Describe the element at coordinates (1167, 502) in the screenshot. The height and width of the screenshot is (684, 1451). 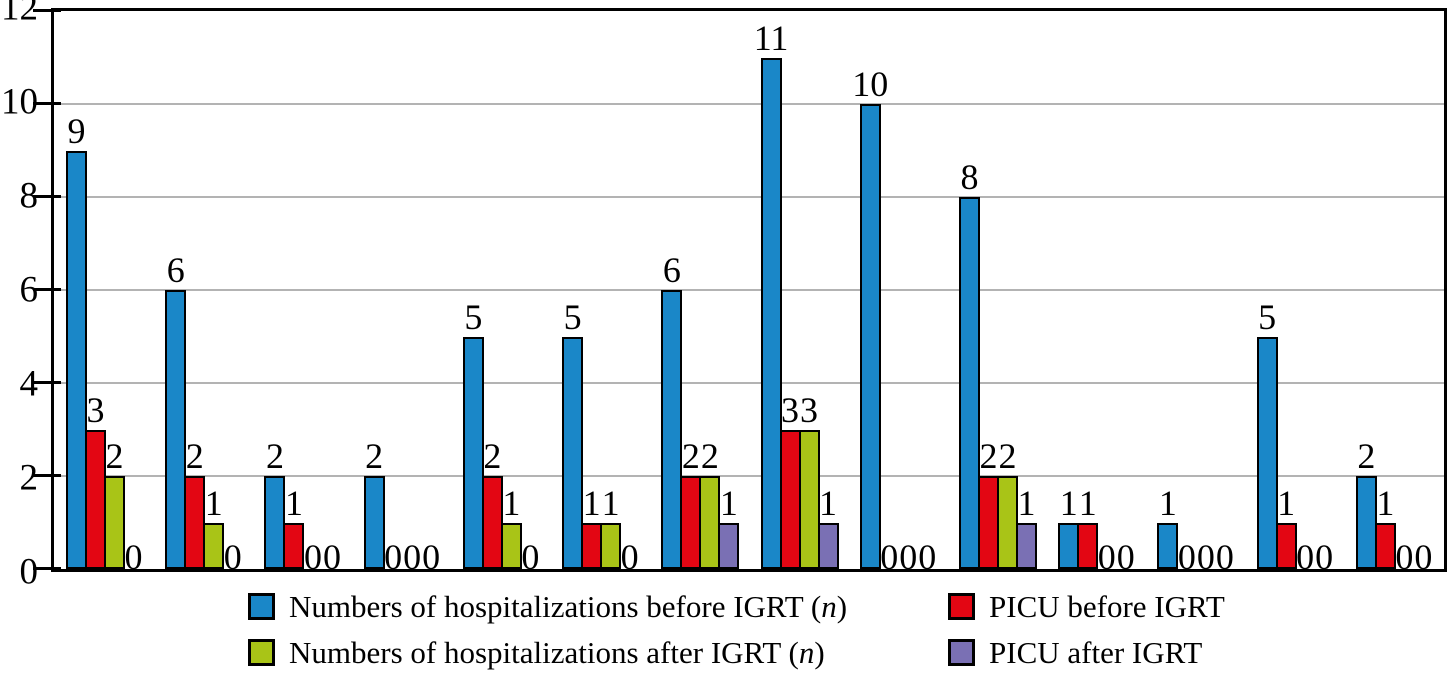
I see `bar-value-label-numbers-of-hospitalizations-before-igrt-n-g12: 1` at that location.